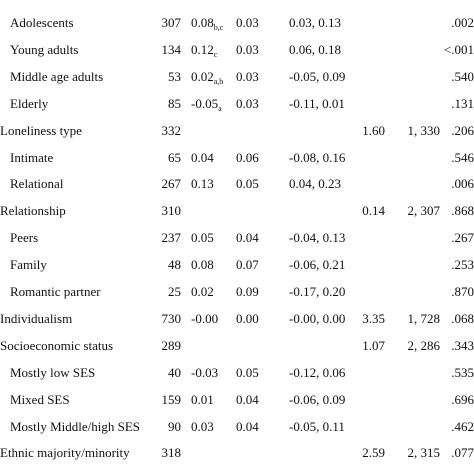 This screenshot has height=474, width=474. Describe the element at coordinates (373, 318) in the screenshot. I see `f-cell: 3.35` at that location.